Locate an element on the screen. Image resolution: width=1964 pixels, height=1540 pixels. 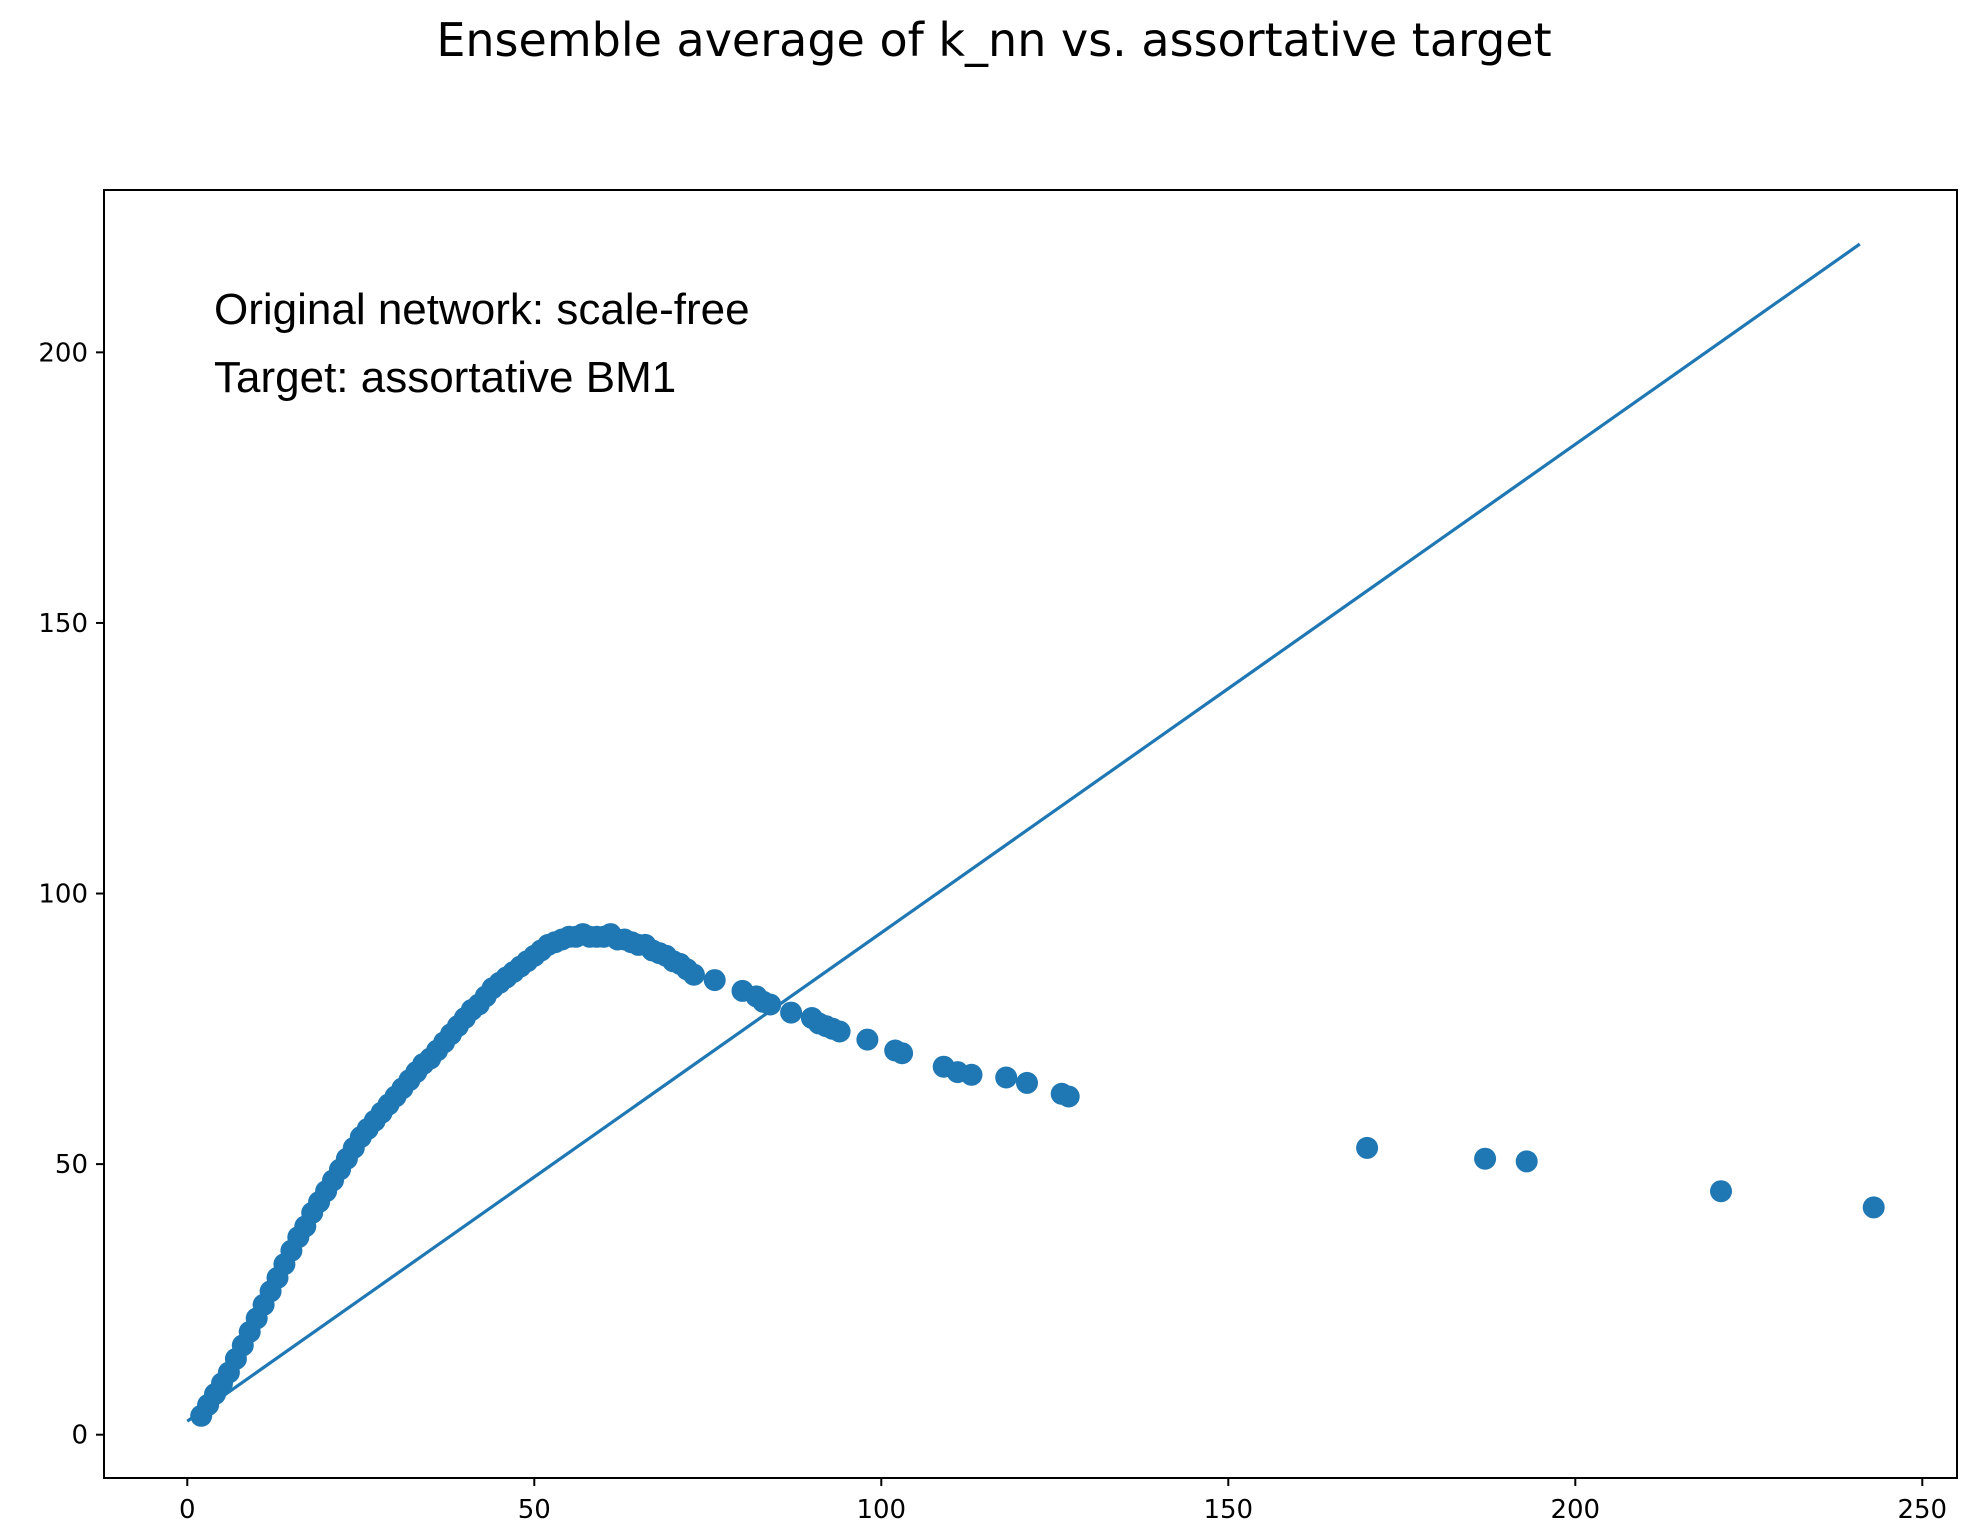
annotation-line-1: Original network: scale-free is located at coordinates (482, 309).